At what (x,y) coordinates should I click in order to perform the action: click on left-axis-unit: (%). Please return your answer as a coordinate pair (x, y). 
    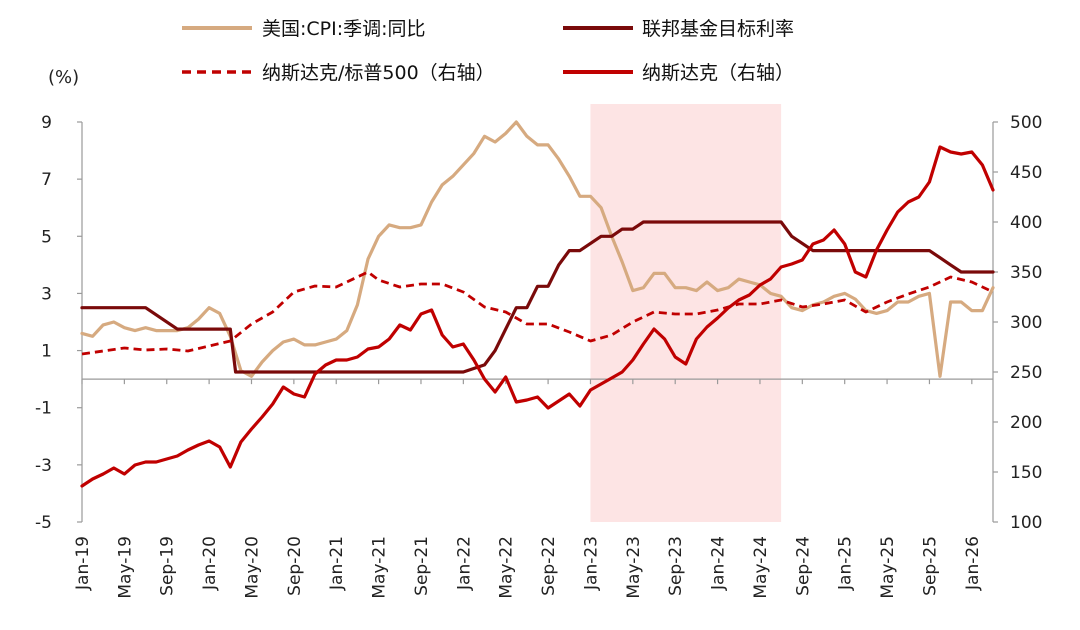
    Looking at the image, I should click on (63, 77).